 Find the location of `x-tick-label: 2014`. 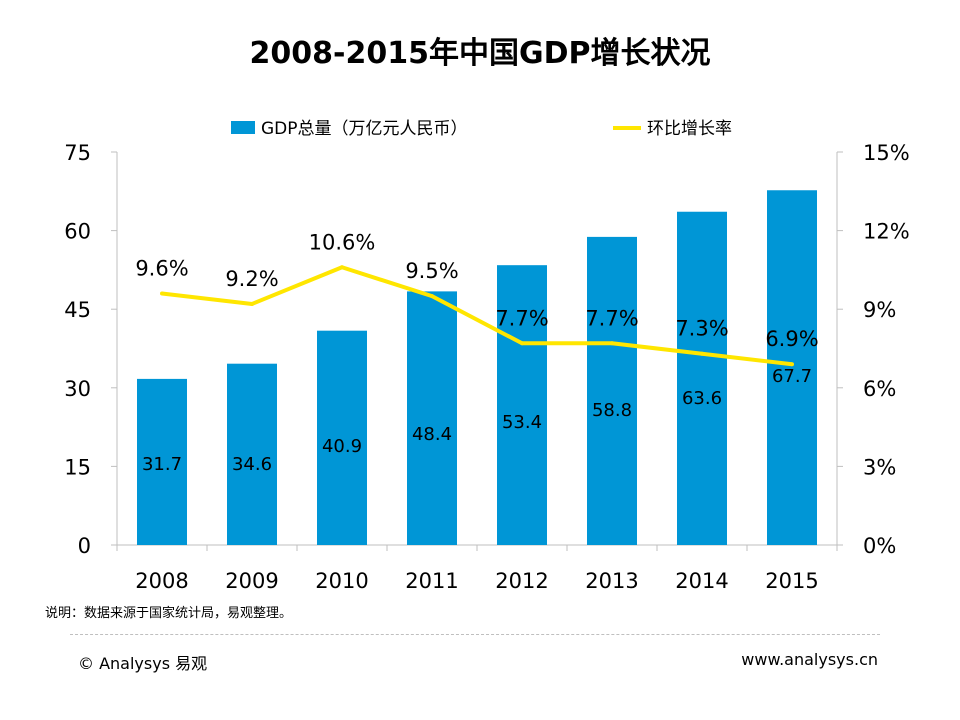

x-tick-label: 2014 is located at coordinates (701, 581).